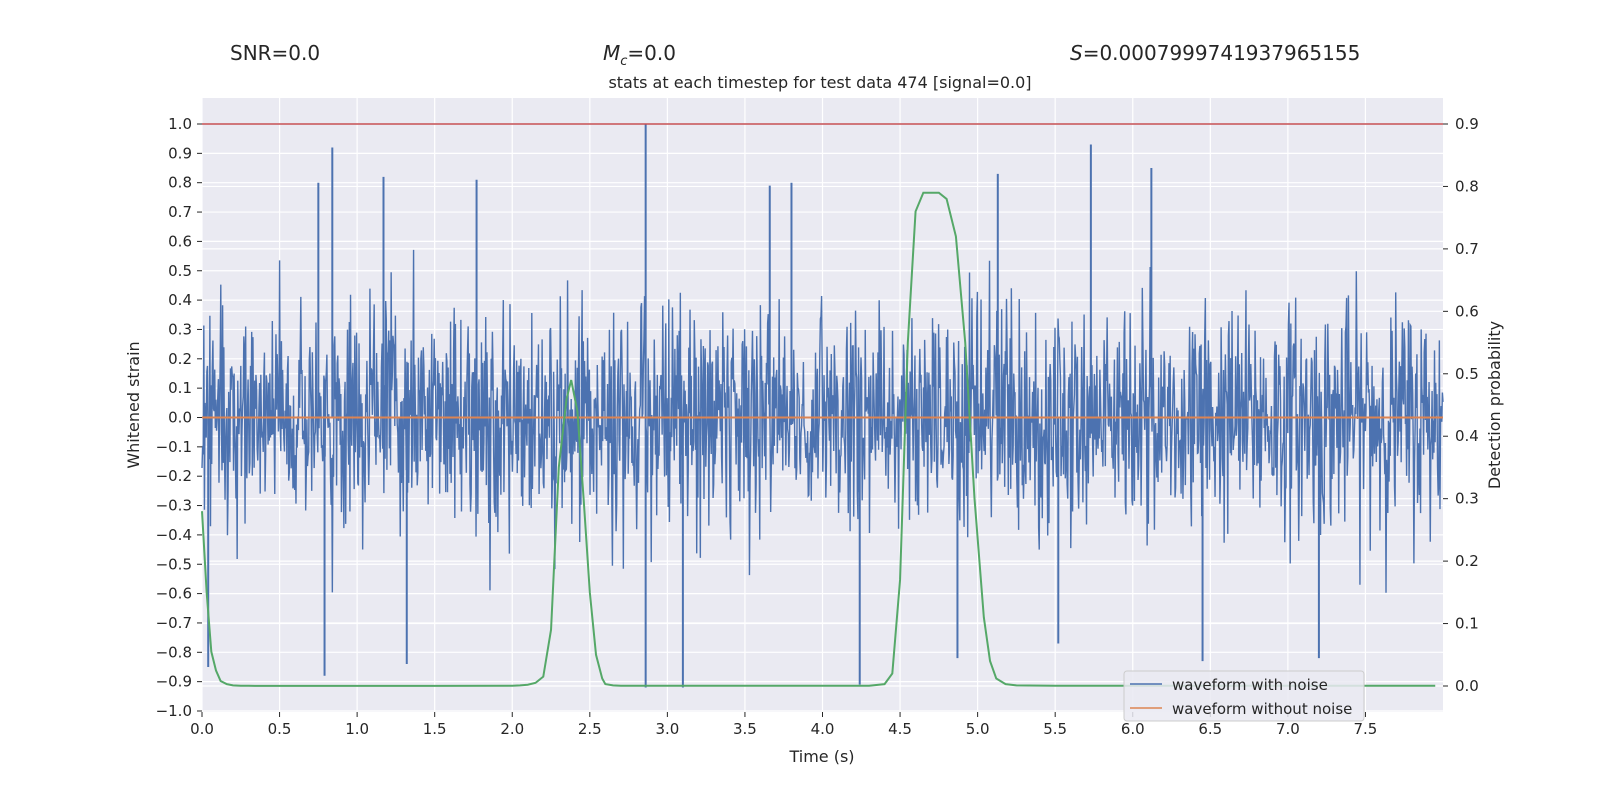  What do you see at coordinates (611, 53) in the screenshot?
I see `chirp-mass-symbol: M` at bounding box center [611, 53].